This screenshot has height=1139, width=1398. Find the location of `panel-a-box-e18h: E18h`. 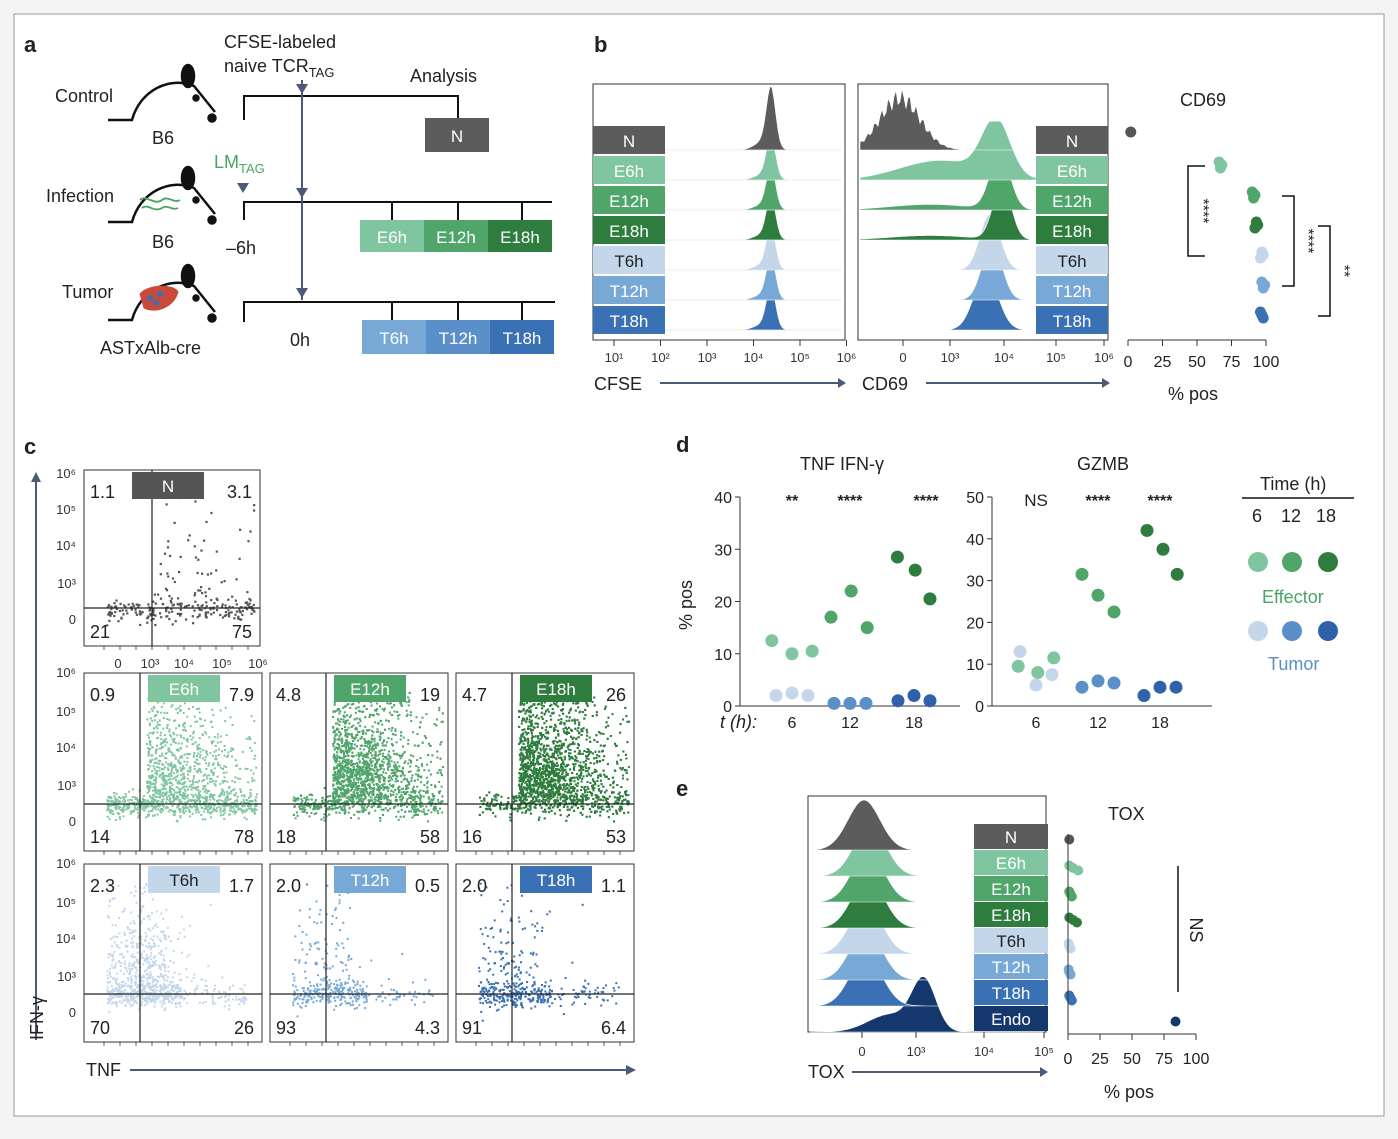

panel-a-box-e18h: E18h is located at coordinates (520, 236).